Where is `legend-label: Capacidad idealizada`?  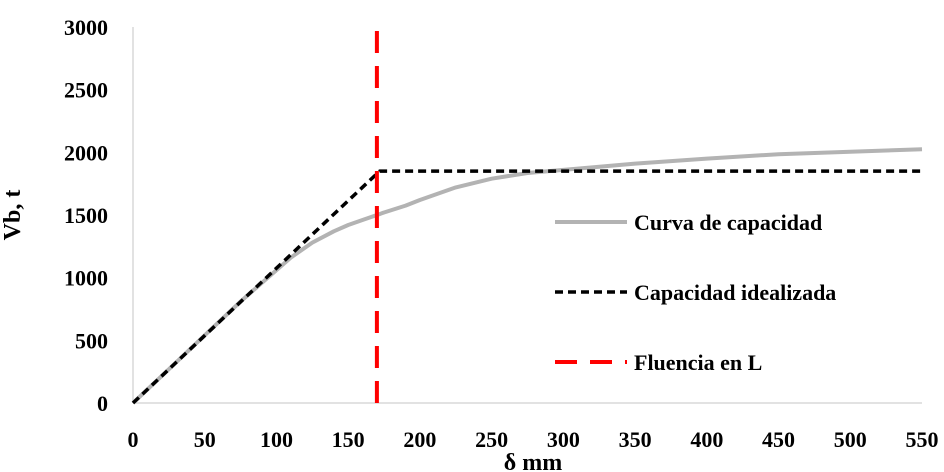
legend-label: Capacidad idealizada is located at coordinates (735, 292).